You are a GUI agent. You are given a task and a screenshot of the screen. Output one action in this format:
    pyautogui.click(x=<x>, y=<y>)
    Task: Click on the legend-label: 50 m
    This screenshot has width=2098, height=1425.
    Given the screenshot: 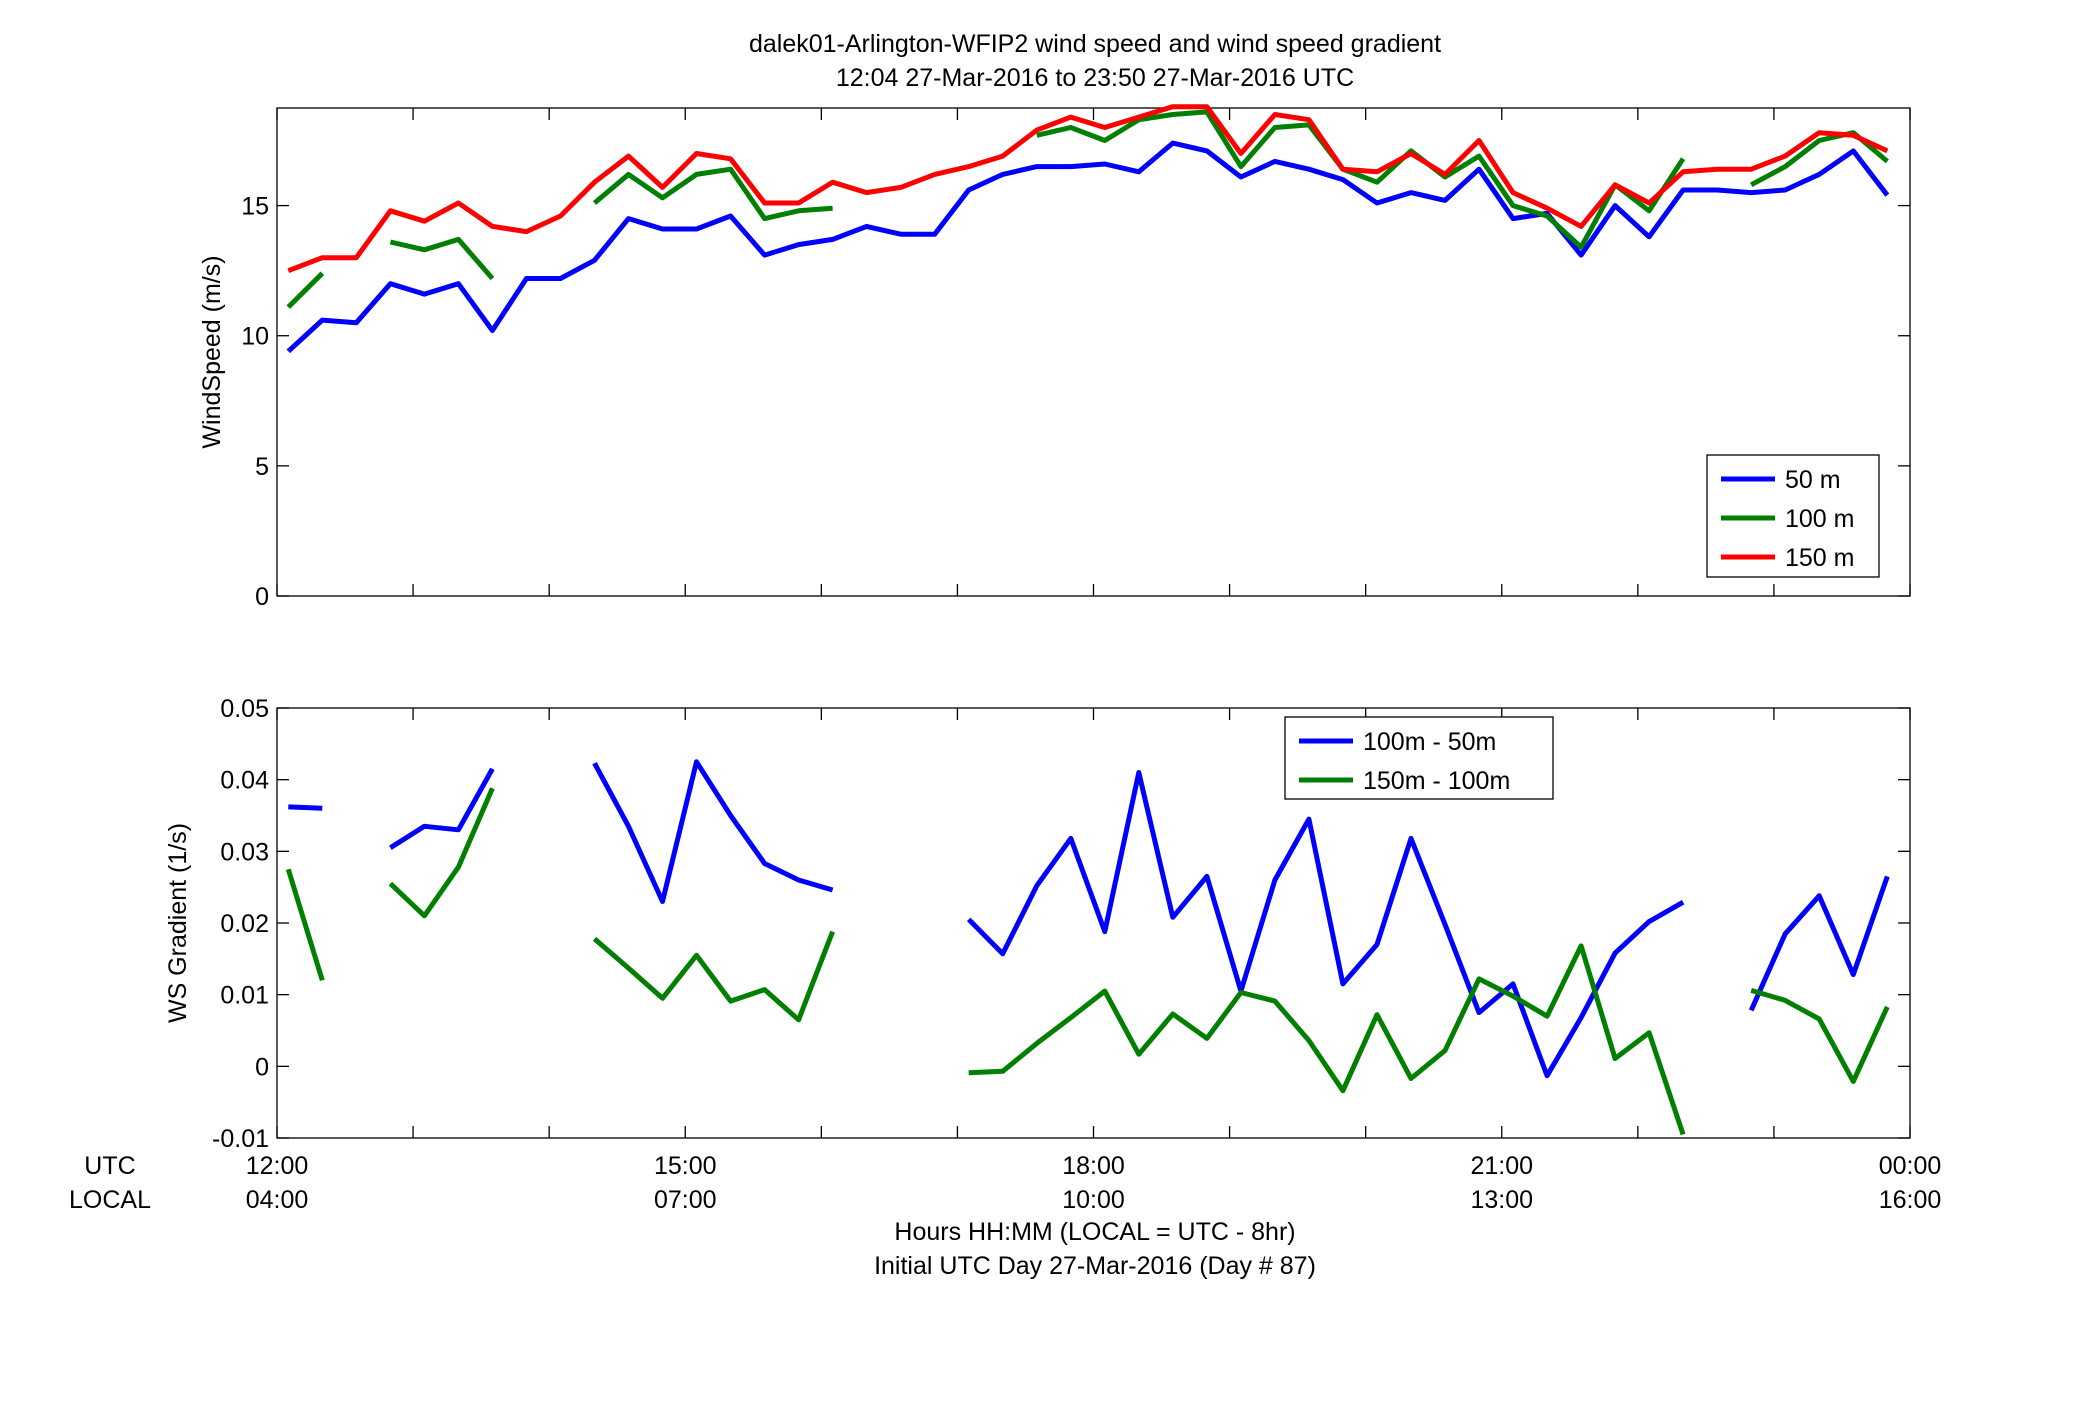 What is the action you would take?
    pyautogui.click(x=1813, y=480)
    